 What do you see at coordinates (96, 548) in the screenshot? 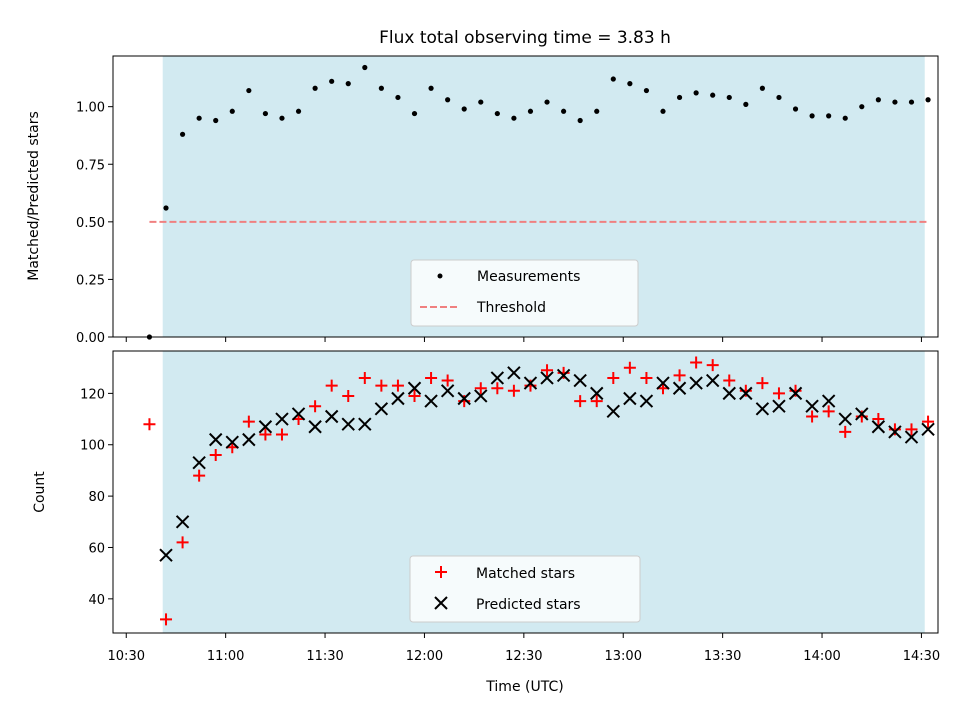
I see `y-tick-label: 60` at bounding box center [96, 548].